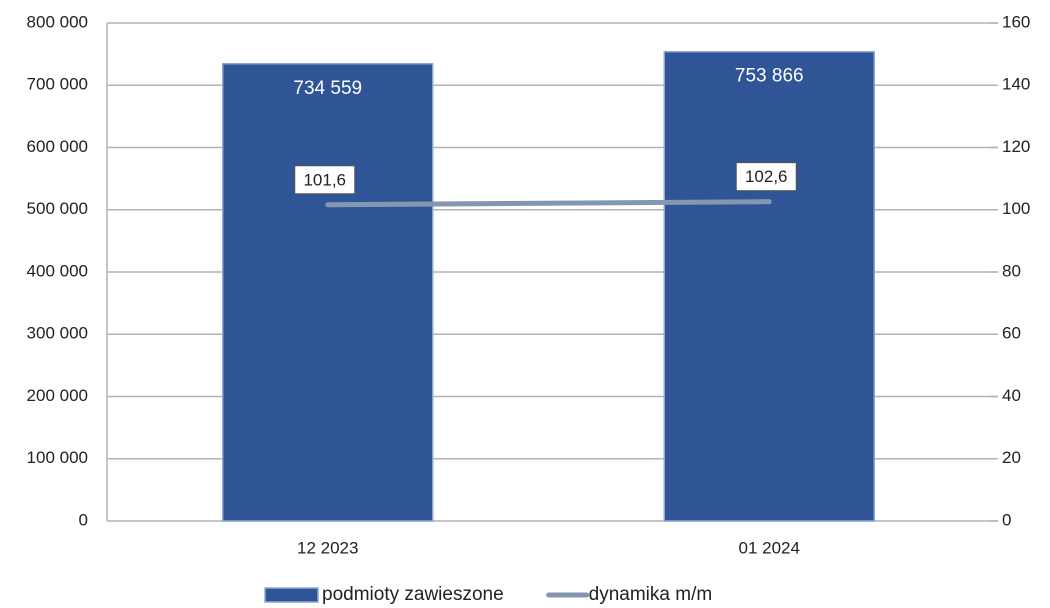 The height and width of the screenshot is (608, 1050). What do you see at coordinates (291, 595) in the screenshot?
I see `legend-swatch` at bounding box center [291, 595].